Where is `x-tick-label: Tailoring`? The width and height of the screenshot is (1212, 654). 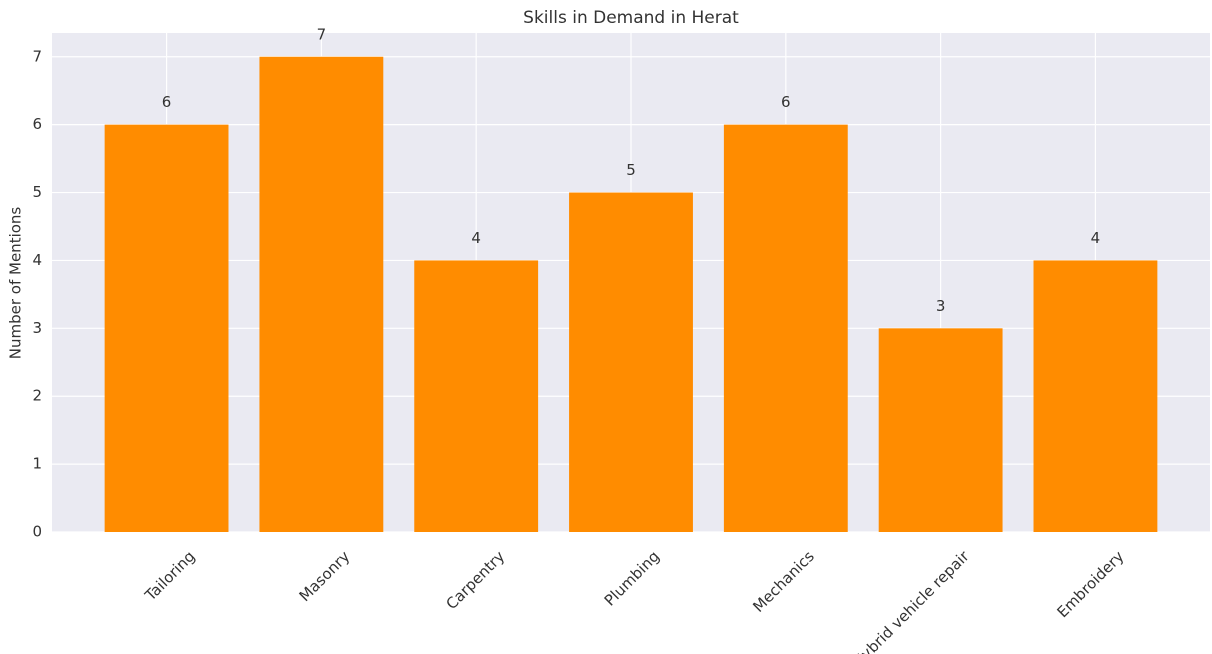 x-tick-label: Tailoring is located at coordinates (170, 576).